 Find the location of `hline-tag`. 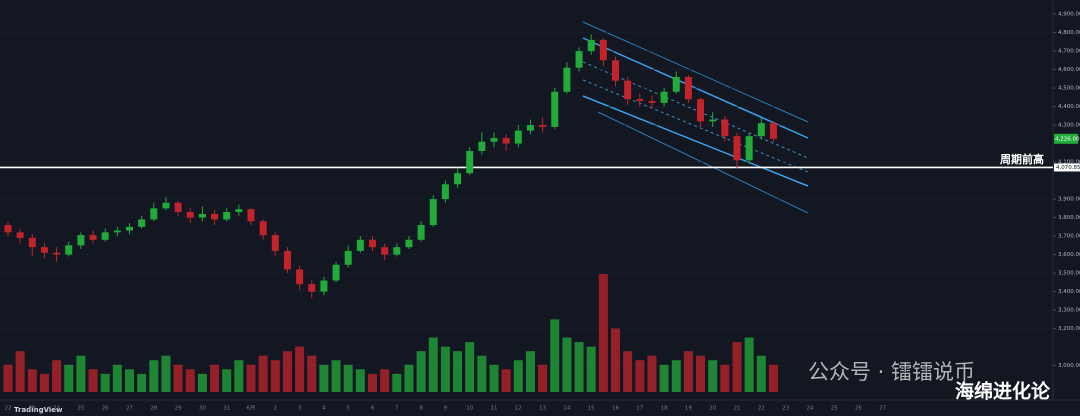

hline-tag is located at coordinates (1067, 167).